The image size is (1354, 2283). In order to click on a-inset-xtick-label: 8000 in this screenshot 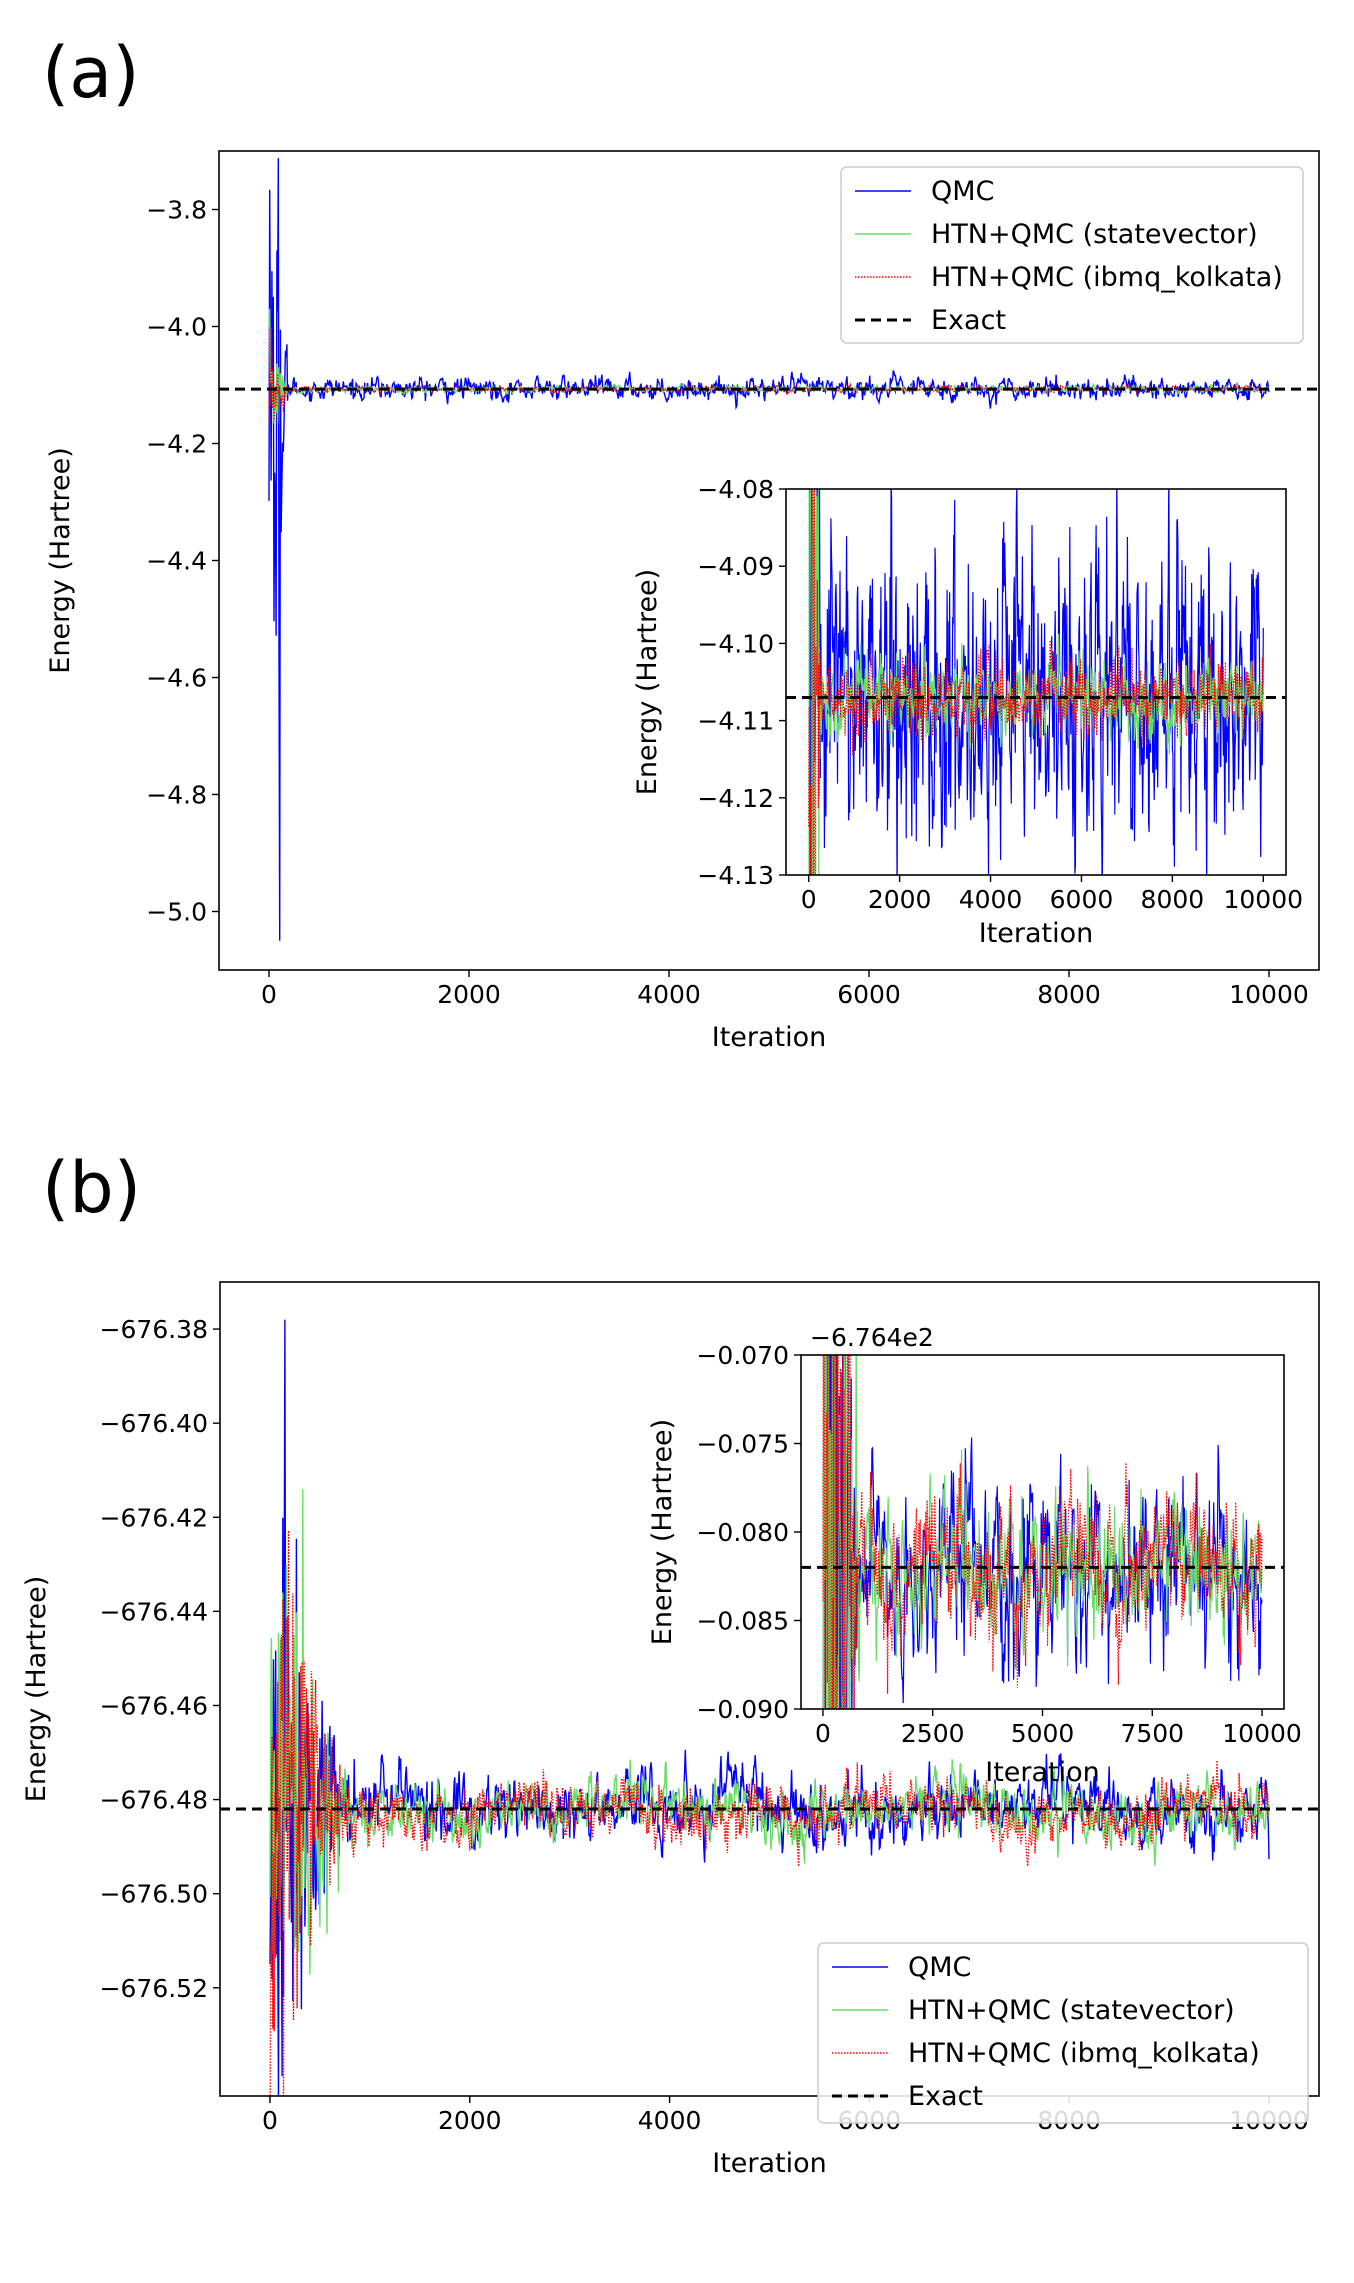, I will do `click(1173, 899)`.